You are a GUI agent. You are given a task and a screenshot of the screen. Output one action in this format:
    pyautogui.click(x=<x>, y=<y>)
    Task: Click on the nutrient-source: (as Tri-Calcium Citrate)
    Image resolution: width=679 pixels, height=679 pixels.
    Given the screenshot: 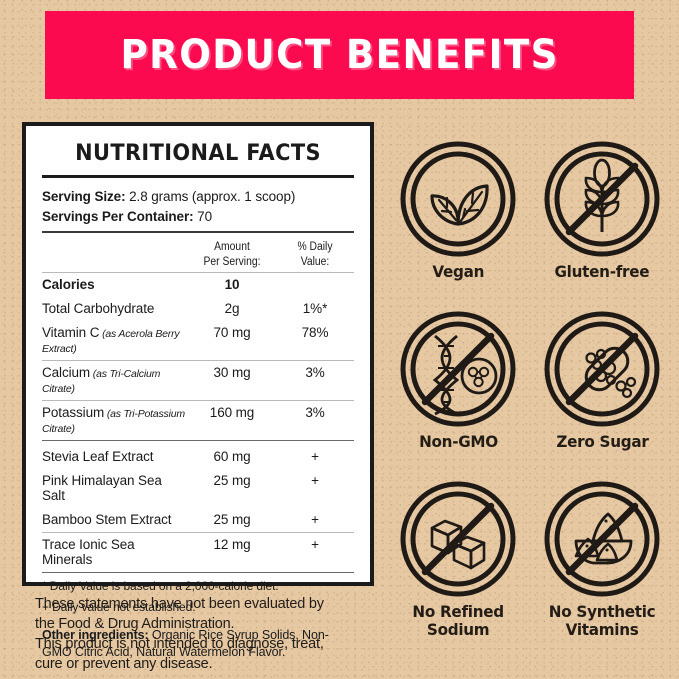 What is the action you would take?
    pyautogui.click(x=101, y=382)
    